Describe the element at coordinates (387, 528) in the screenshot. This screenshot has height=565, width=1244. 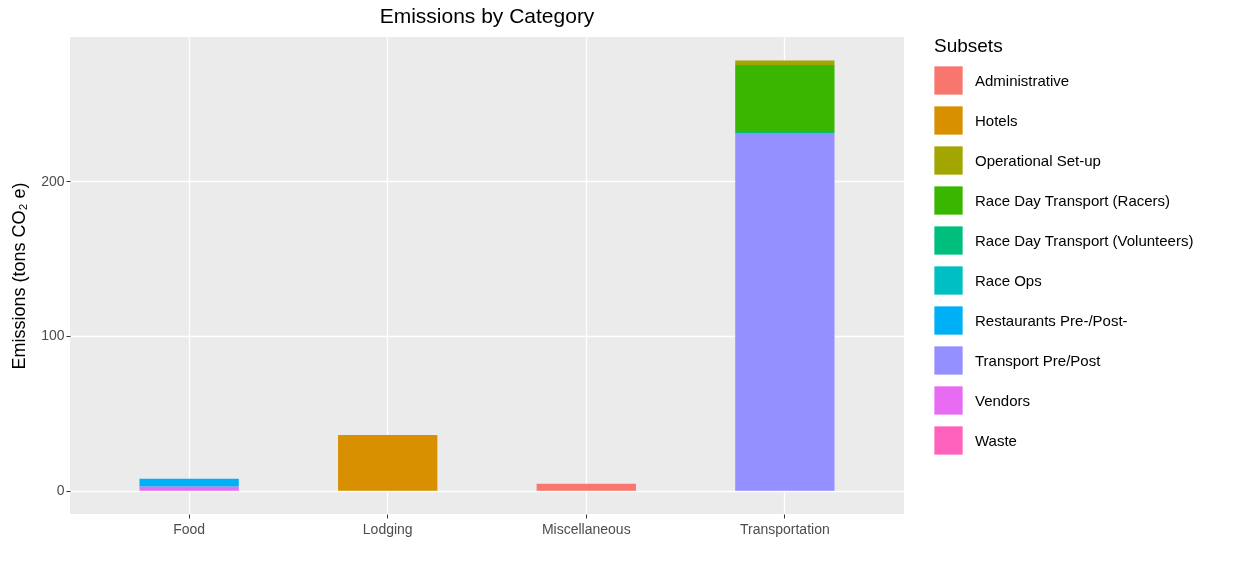
I see `x-tick-label: Lodging` at that location.